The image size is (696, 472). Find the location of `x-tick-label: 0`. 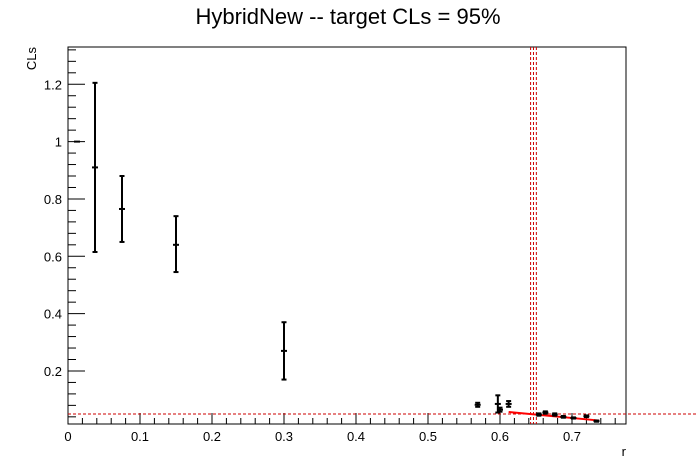

x-tick-label: 0 is located at coordinates (67, 436).